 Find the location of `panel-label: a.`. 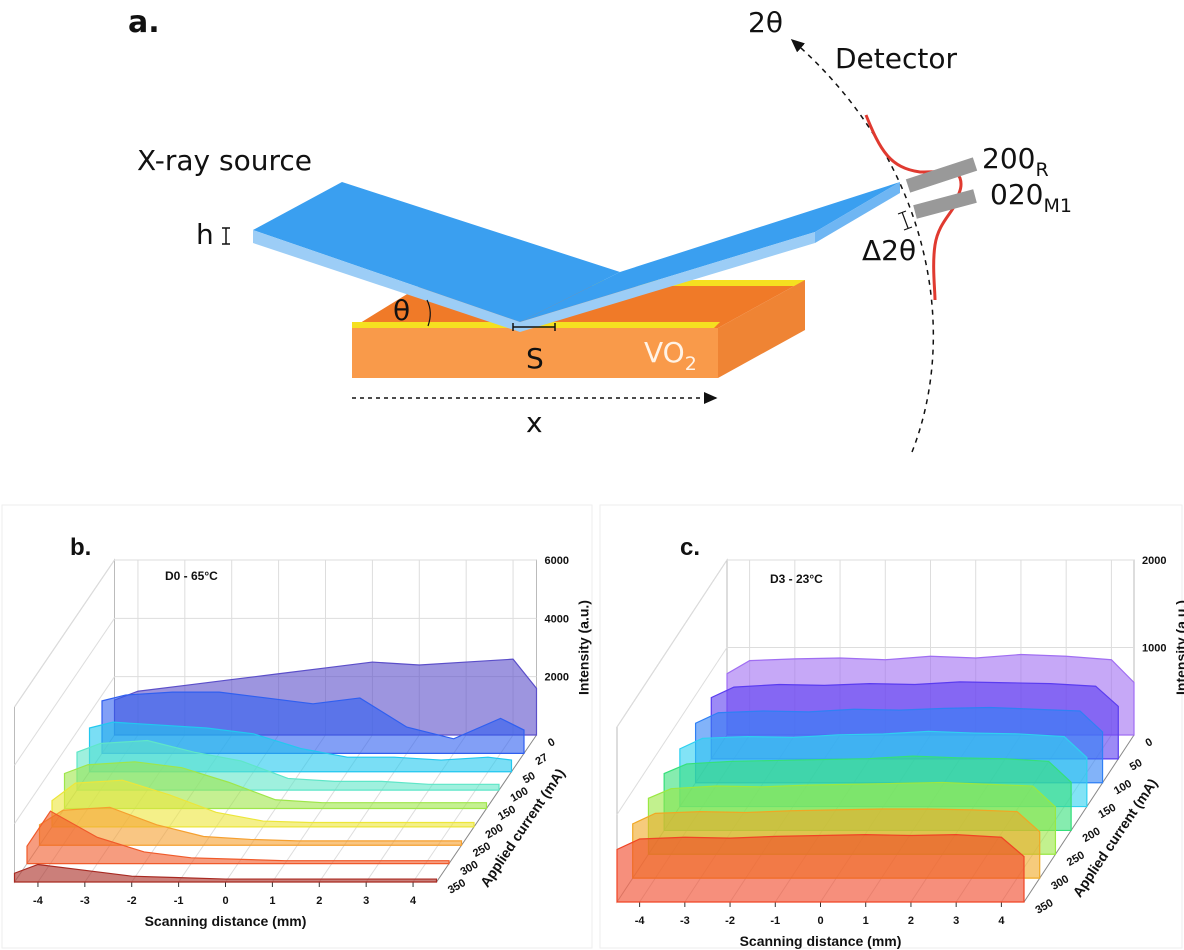

panel-label: a. is located at coordinates (144, 22).